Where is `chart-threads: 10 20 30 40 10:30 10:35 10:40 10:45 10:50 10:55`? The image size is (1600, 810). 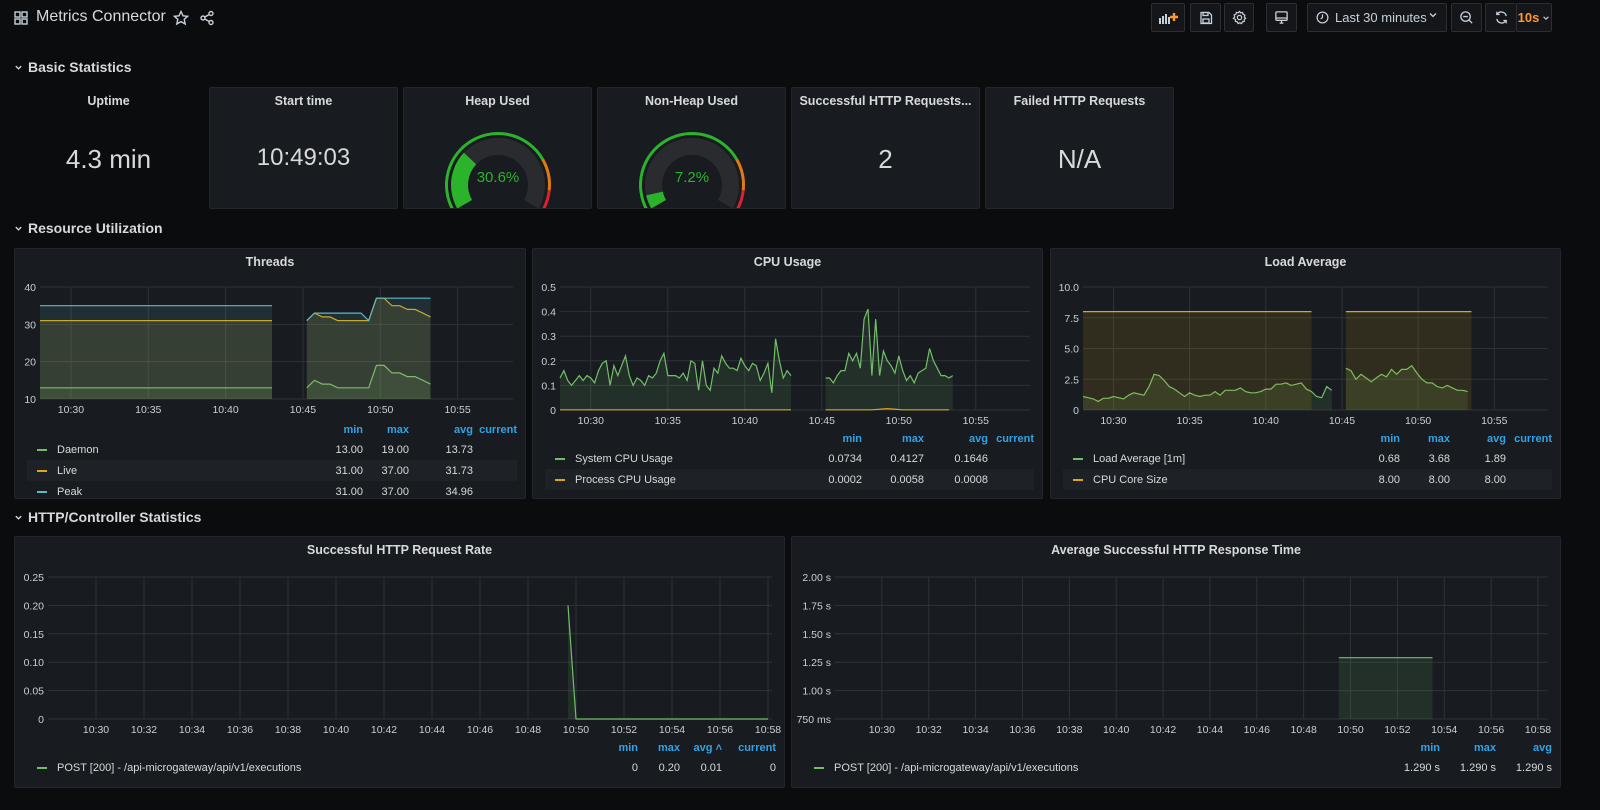 chart-threads: 10 20 30 40 10:30 10:35 10:40 10:45 10:50 10:55 is located at coordinates (268, 349).